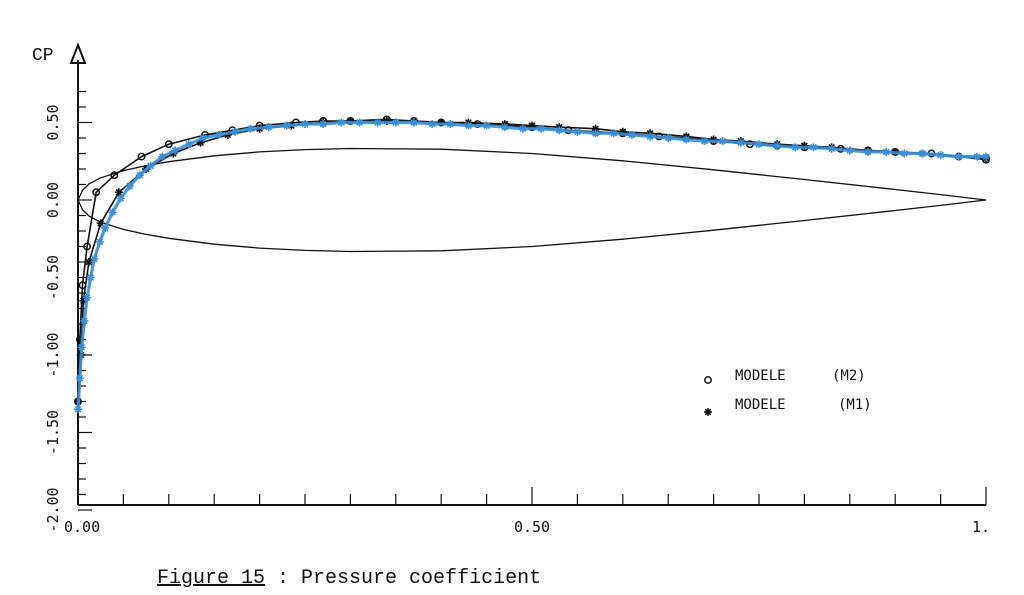 The width and height of the screenshot is (1024, 595). What do you see at coordinates (53, 509) in the screenshot?
I see `y-tick-label: -2.00` at bounding box center [53, 509].